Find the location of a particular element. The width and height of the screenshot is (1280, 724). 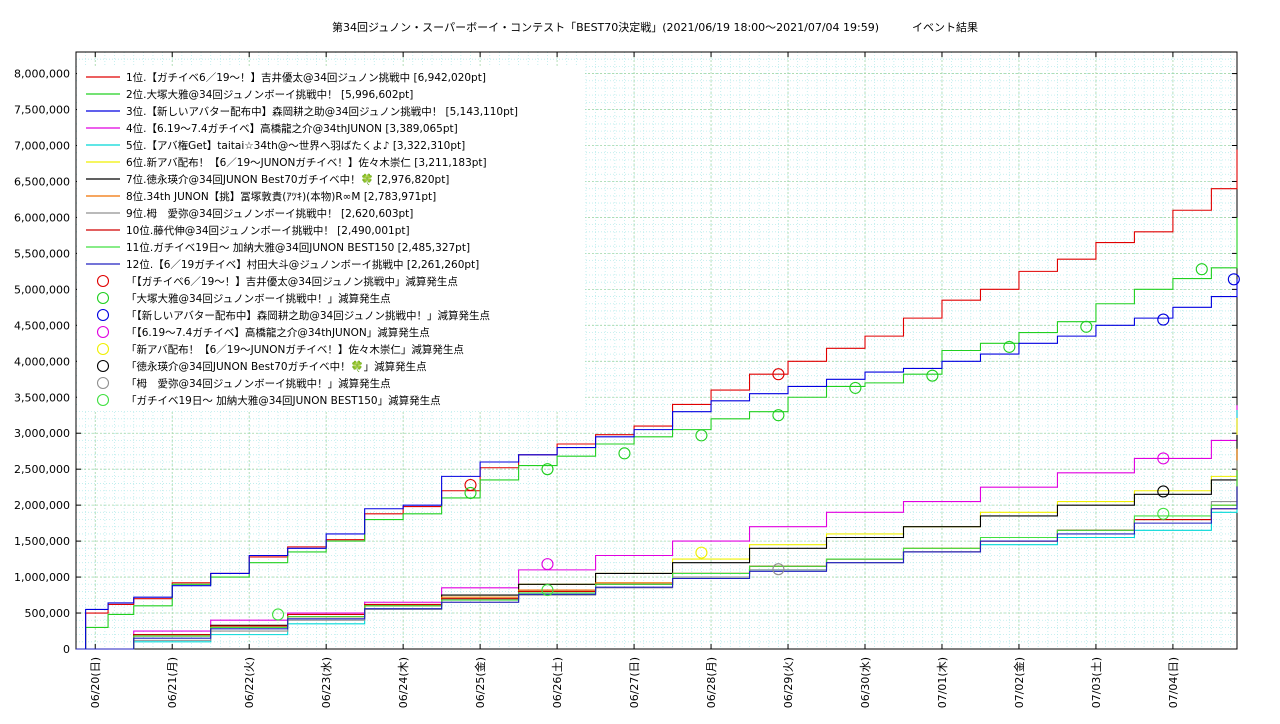

x-tick-label: 06/29(火) is located at coordinates (788, 682).